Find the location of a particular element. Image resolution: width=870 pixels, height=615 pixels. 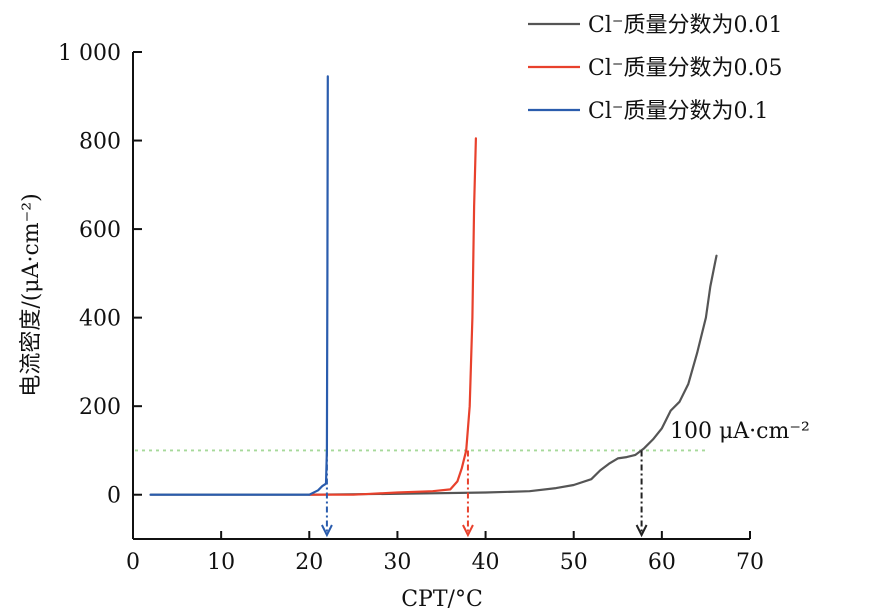

legend-label-1: Cl⁻质量分数为0.05 is located at coordinates (685, 68).